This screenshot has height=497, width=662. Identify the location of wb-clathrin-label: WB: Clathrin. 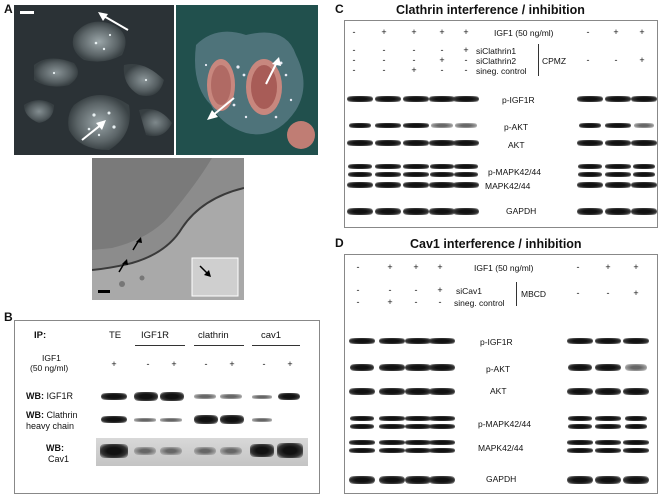
(52, 415).